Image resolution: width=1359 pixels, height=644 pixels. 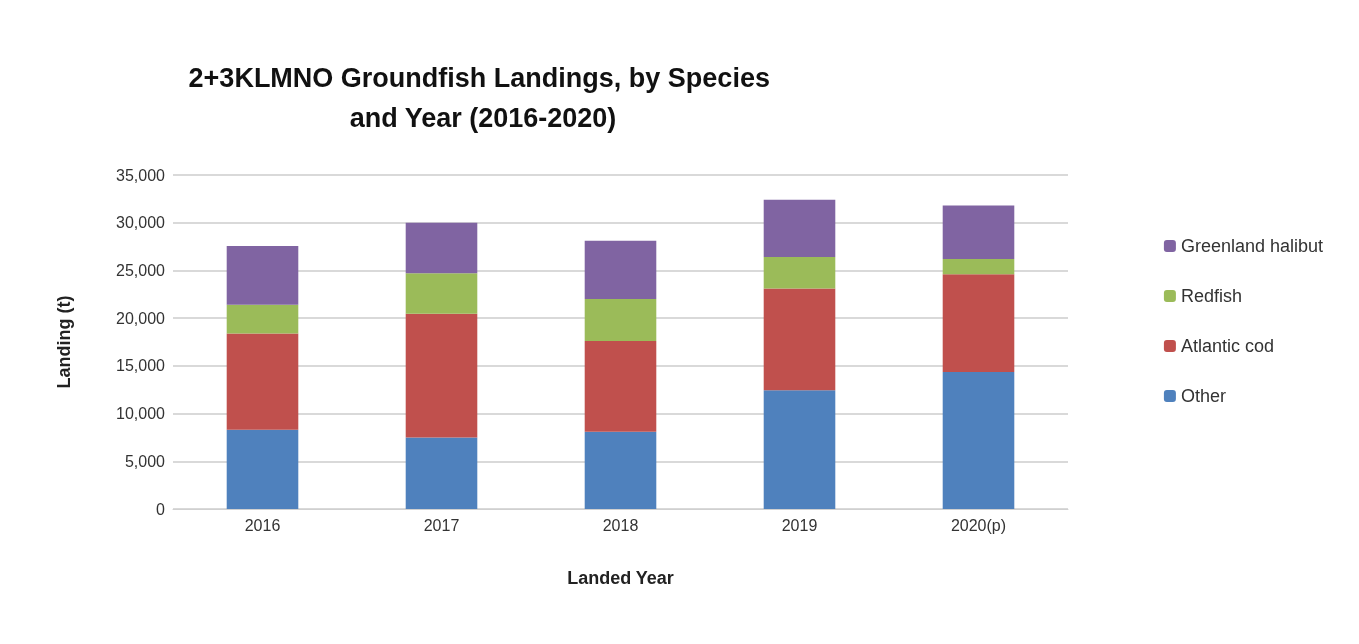 I want to click on chart-title: 2+3KLMNO Groundfish Landings, by Species and Year (2016-2020), so click(x=483, y=98).